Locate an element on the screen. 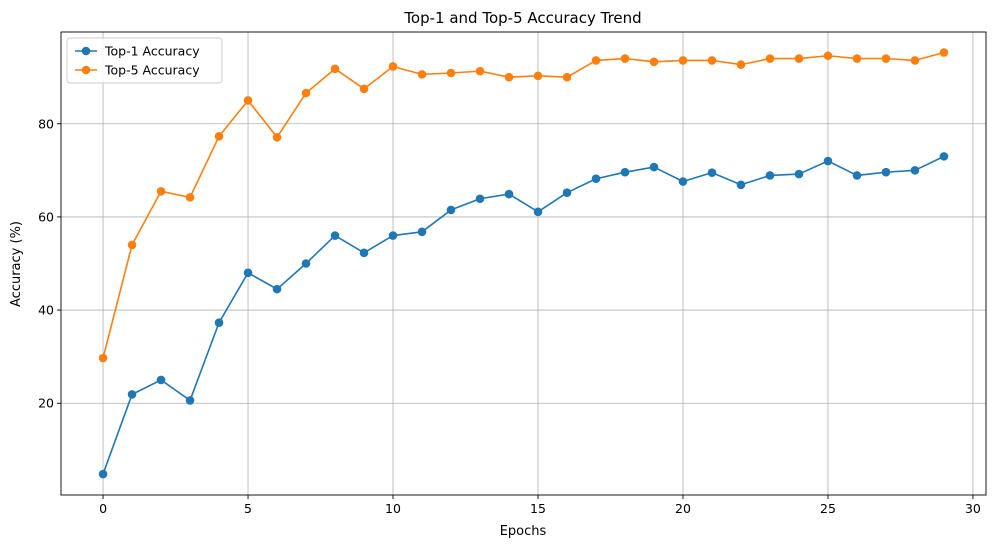  legend-box is located at coordinates (144, 60).